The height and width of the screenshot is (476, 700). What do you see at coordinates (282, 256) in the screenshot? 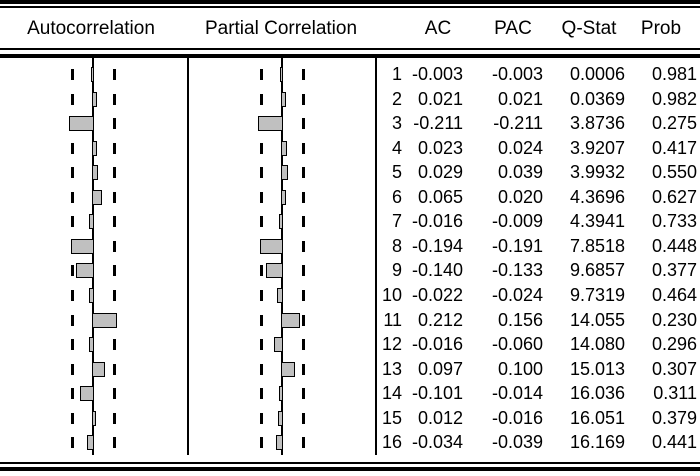
I see `pac-zero-line` at bounding box center [282, 256].